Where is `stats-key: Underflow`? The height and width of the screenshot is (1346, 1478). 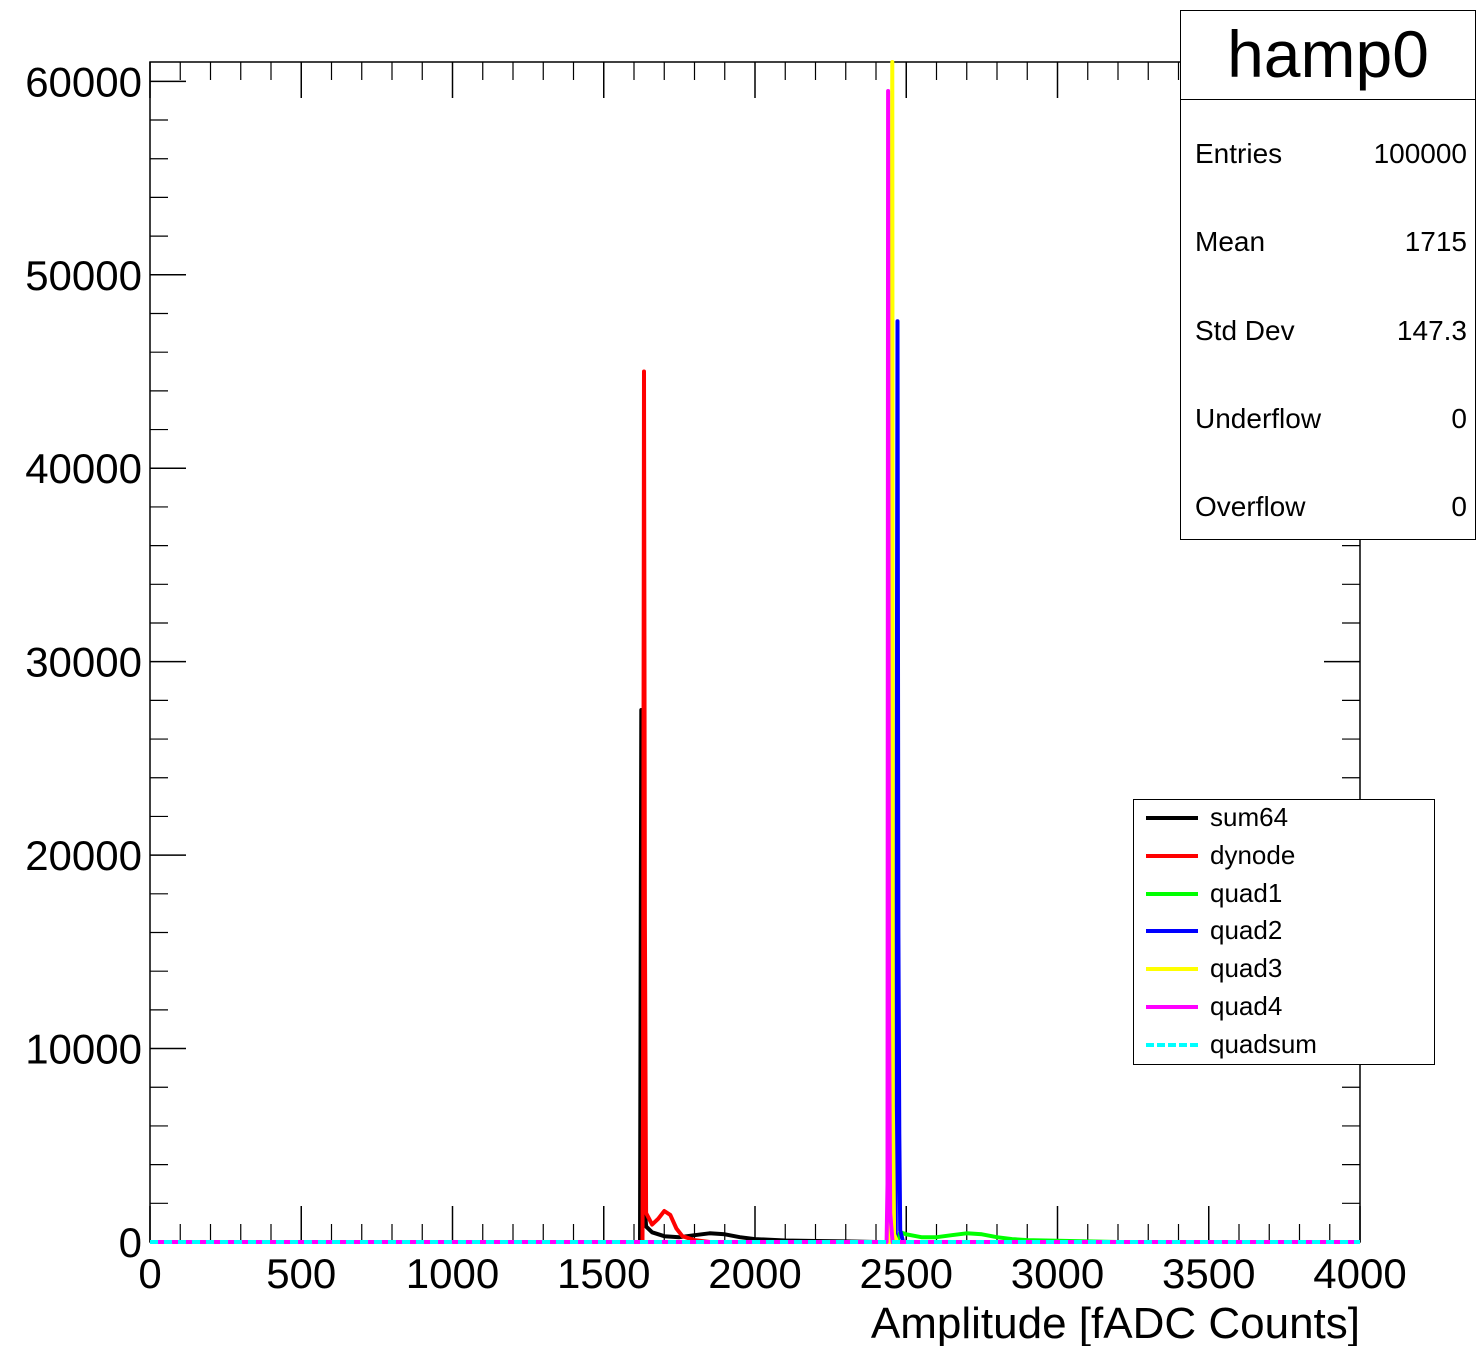 stats-key: Underflow is located at coordinates (1258, 418).